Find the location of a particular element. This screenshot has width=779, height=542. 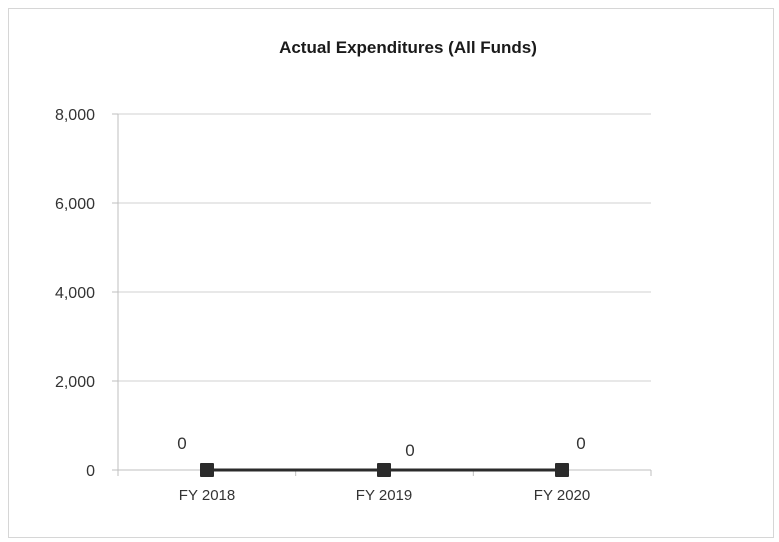

x-tick-label: FY 2020 is located at coordinates (562, 495).